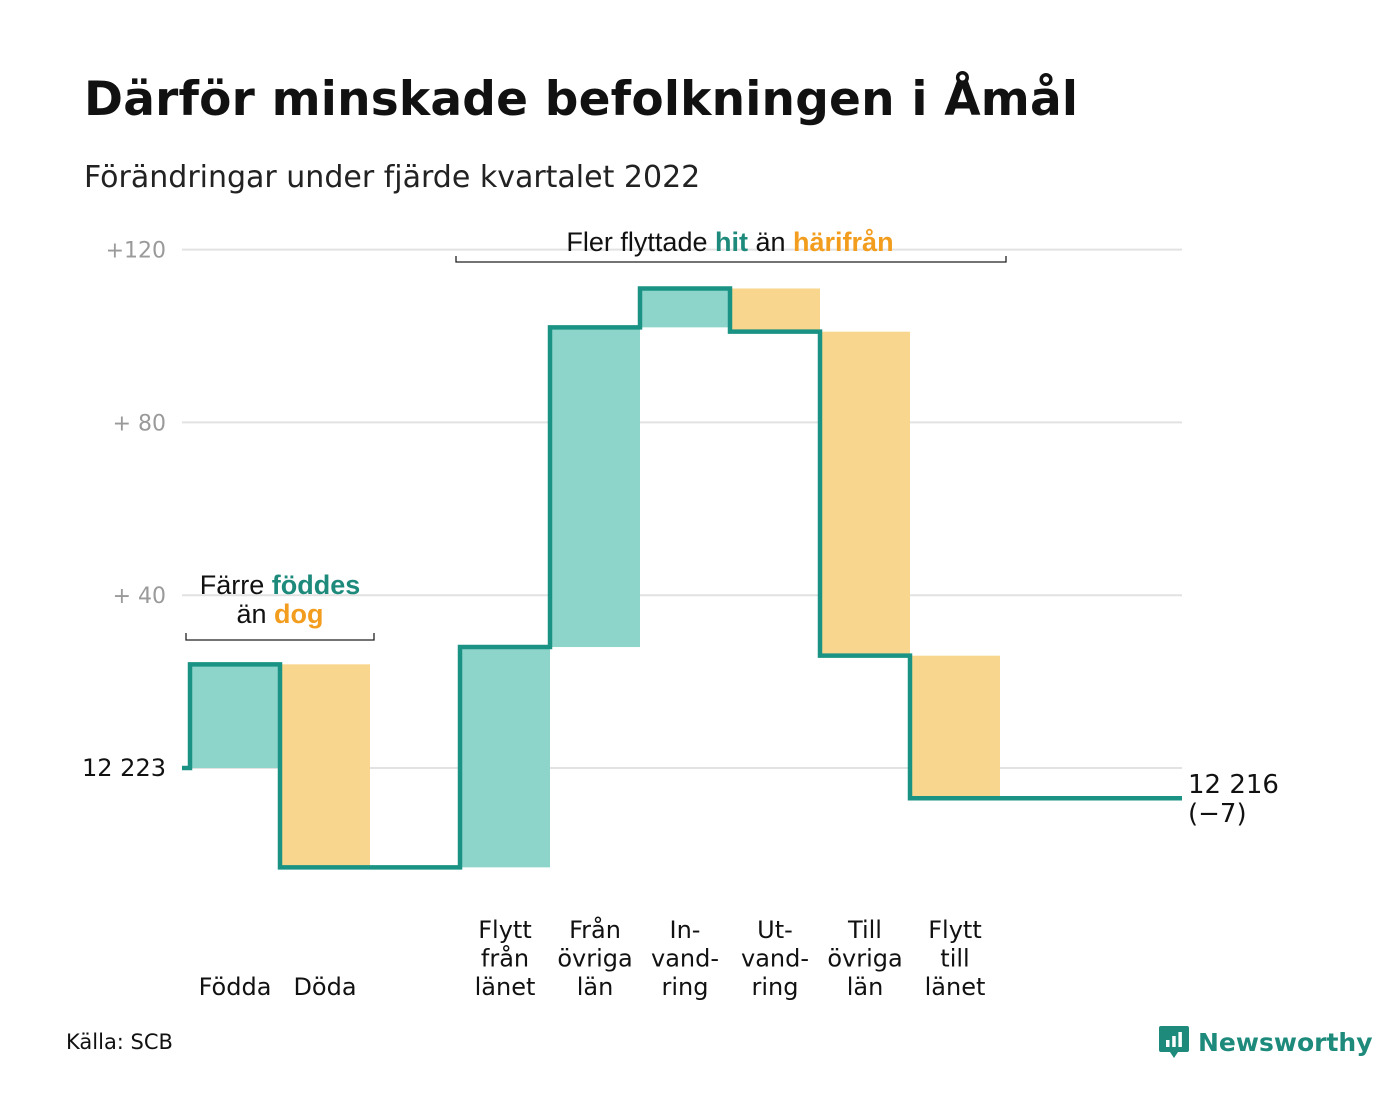  Describe the element at coordinates (595, 929) in the screenshot. I see `x-category-label: Från` at that location.